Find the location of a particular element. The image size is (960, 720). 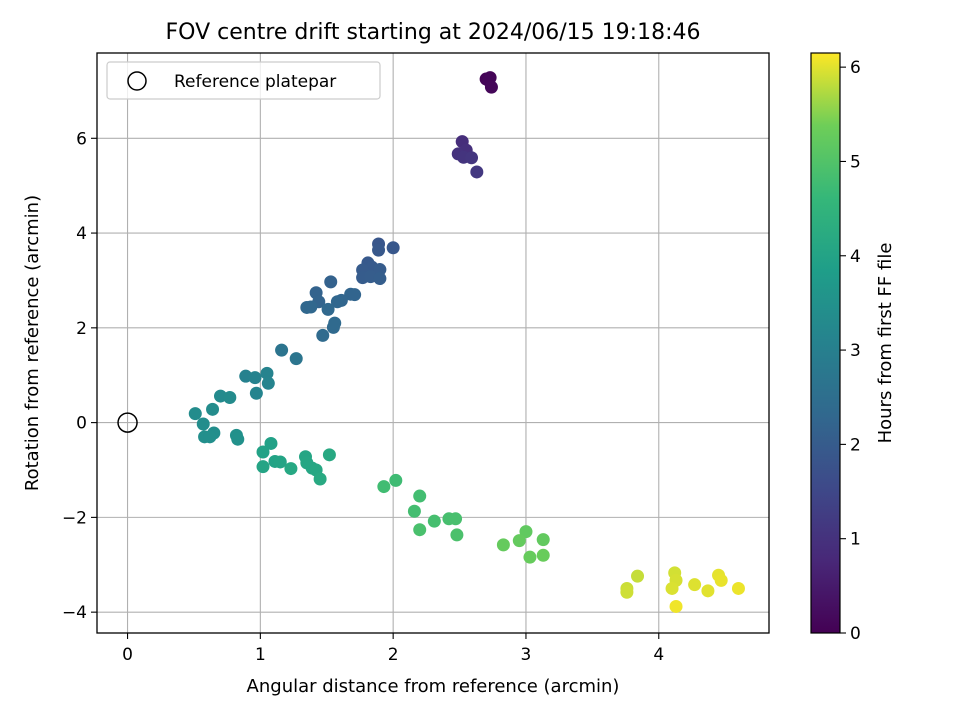

legend: Reference platepar is located at coordinates (243, 80).